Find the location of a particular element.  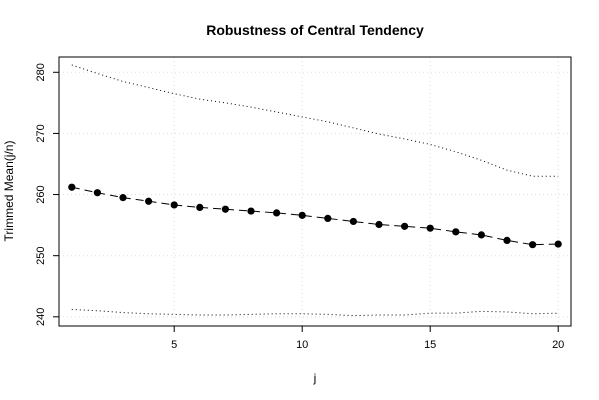

x-tick-label-20: 20 is located at coordinates (558, 345).